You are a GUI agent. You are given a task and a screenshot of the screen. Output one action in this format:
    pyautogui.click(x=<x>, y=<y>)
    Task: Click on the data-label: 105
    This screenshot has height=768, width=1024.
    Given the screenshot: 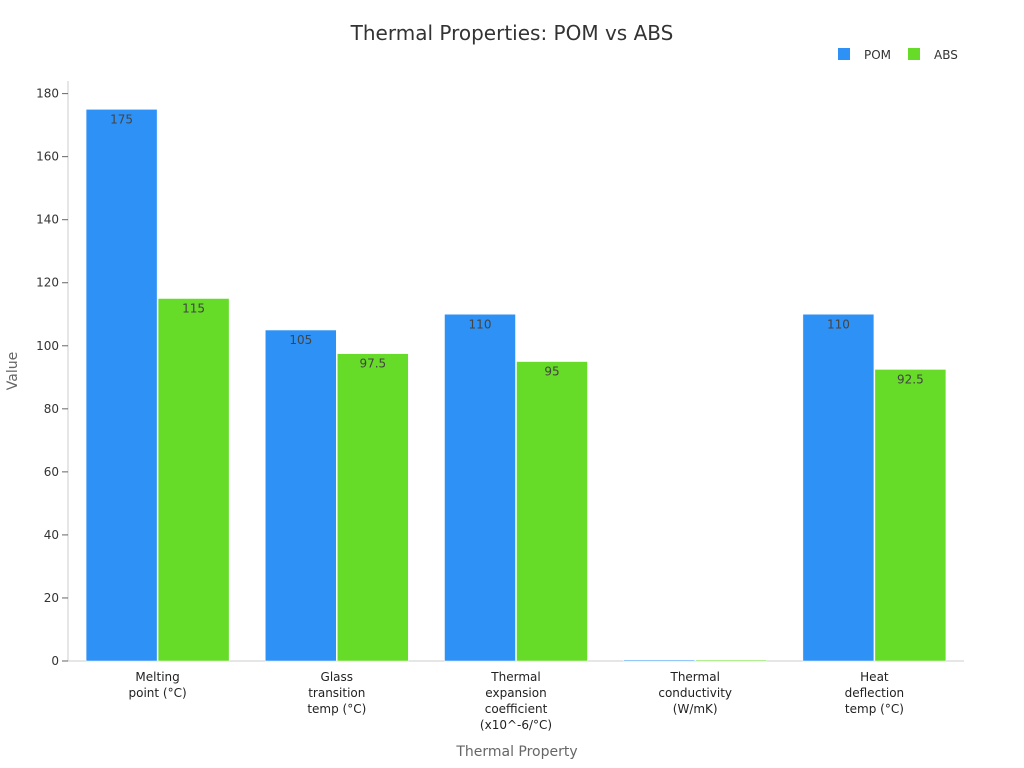 What is the action you would take?
    pyautogui.click(x=300, y=340)
    